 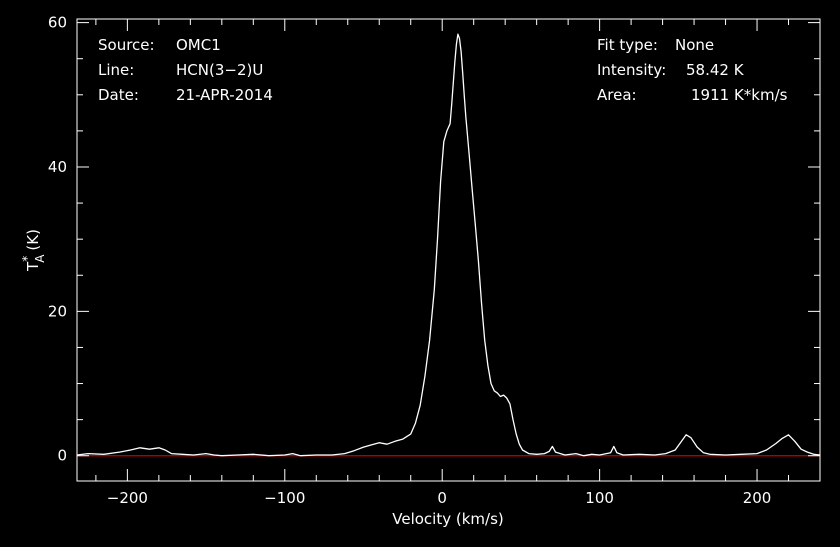 I want to click on date-value: 21-APR-2014, so click(x=224, y=95).